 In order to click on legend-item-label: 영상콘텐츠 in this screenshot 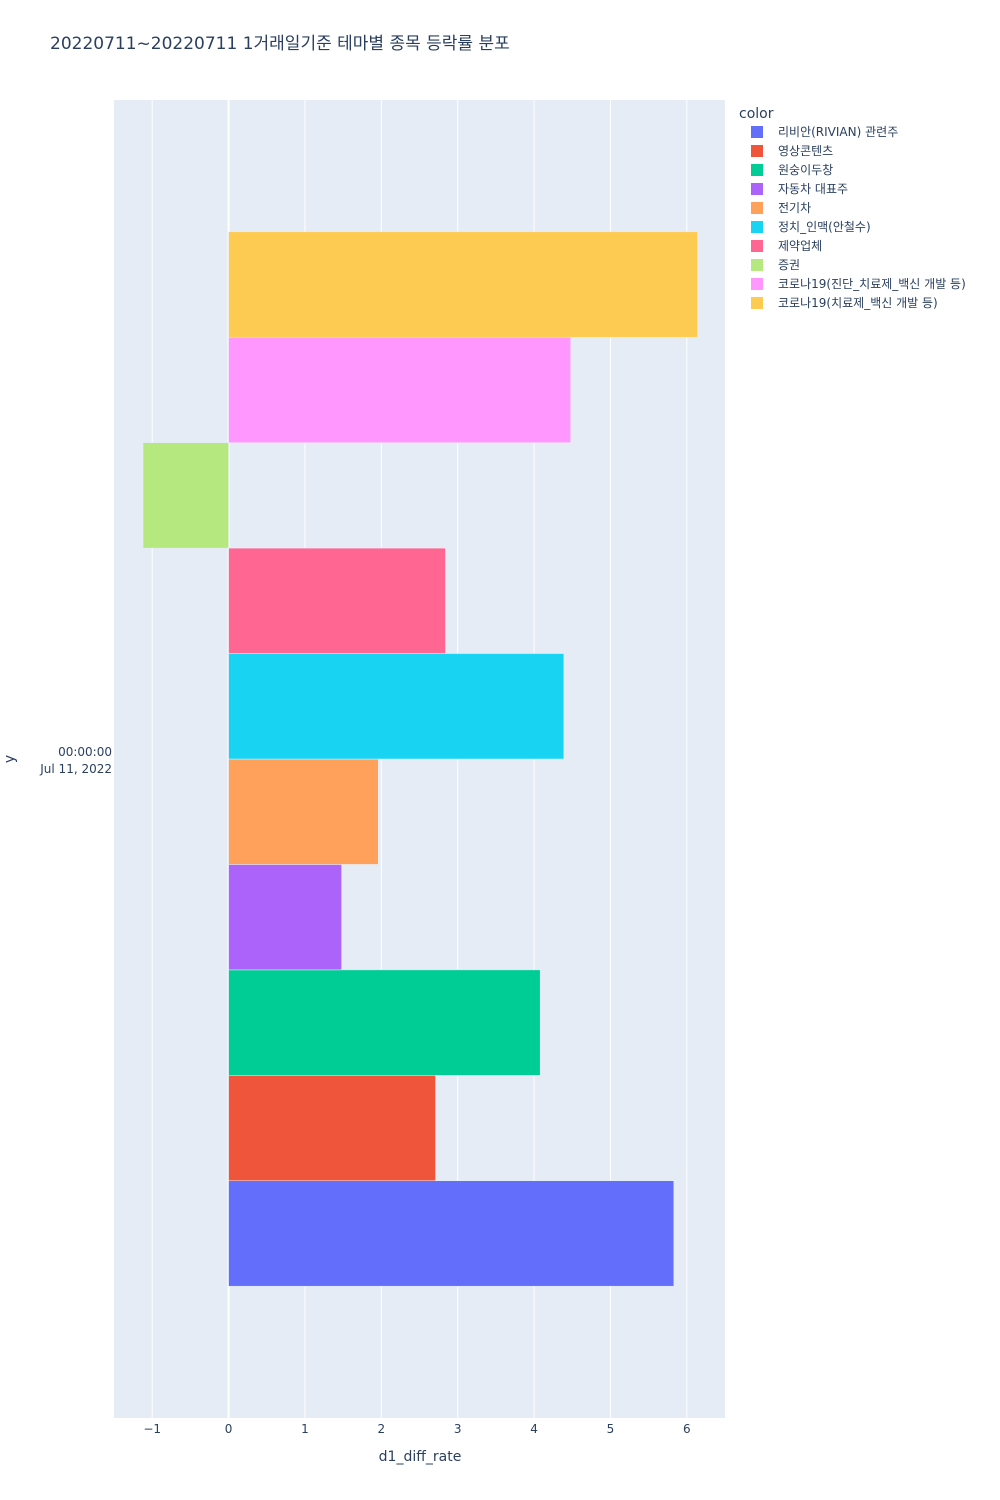, I will do `click(805, 151)`.